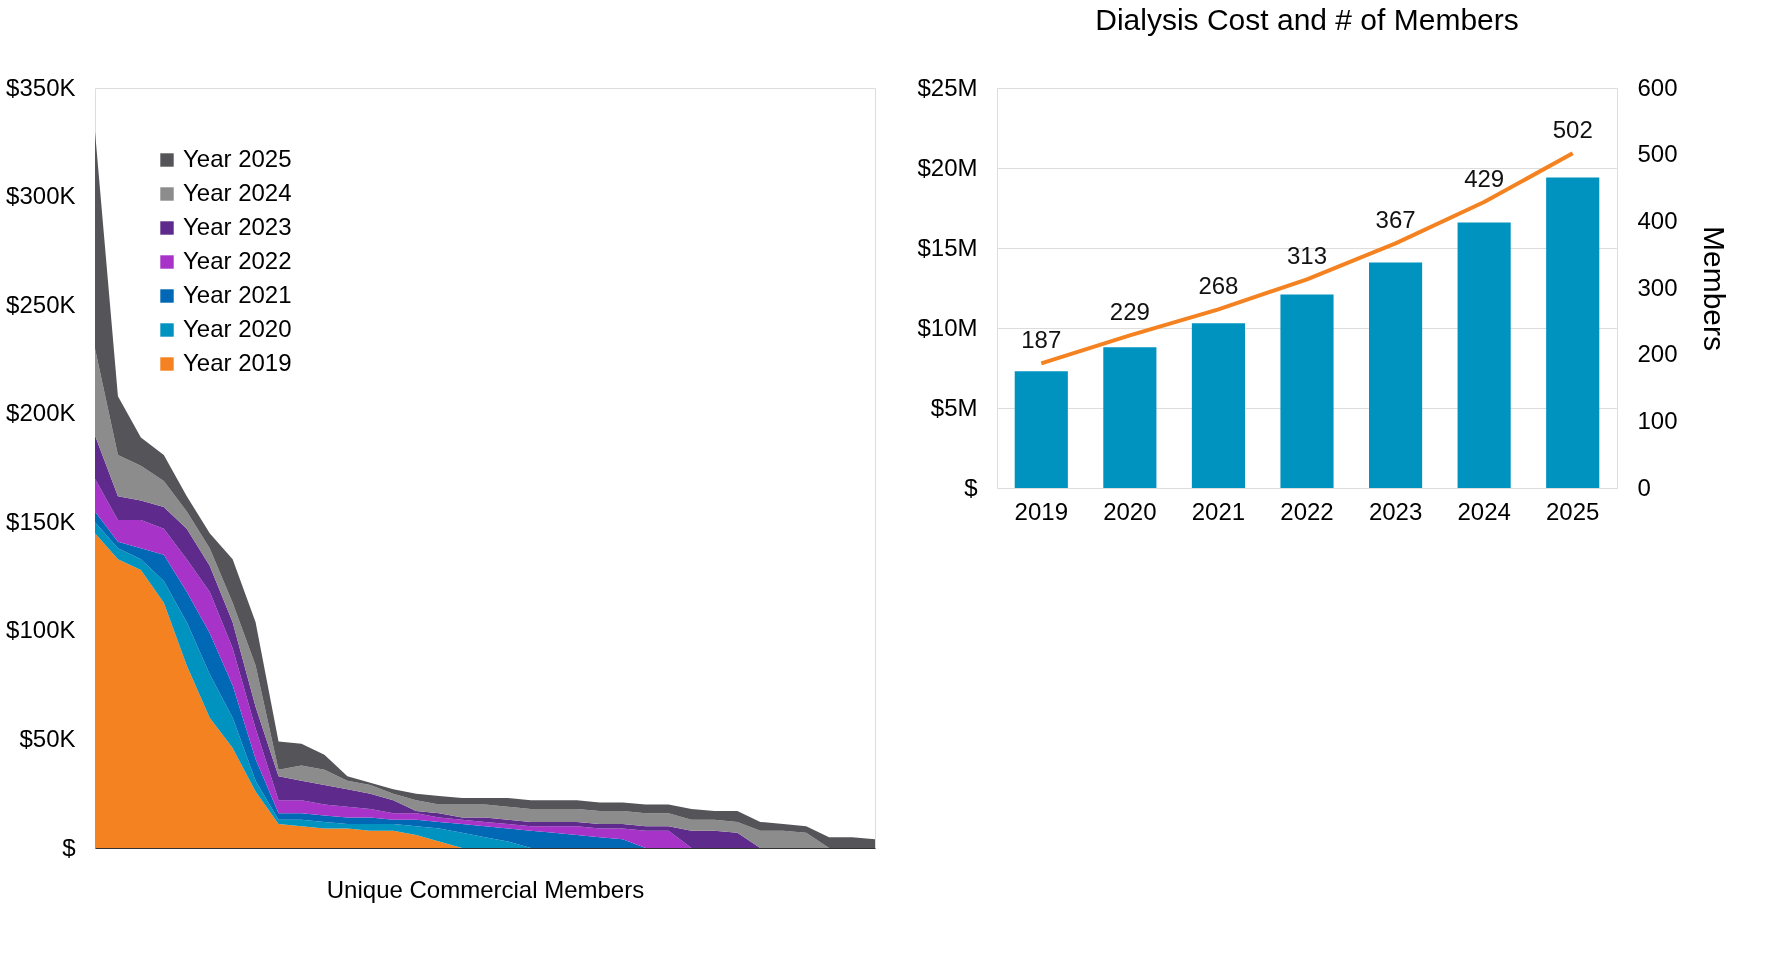 This screenshot has height=968, width=1791. I want to click on y-tick-label: $100K, so click(41, 630).